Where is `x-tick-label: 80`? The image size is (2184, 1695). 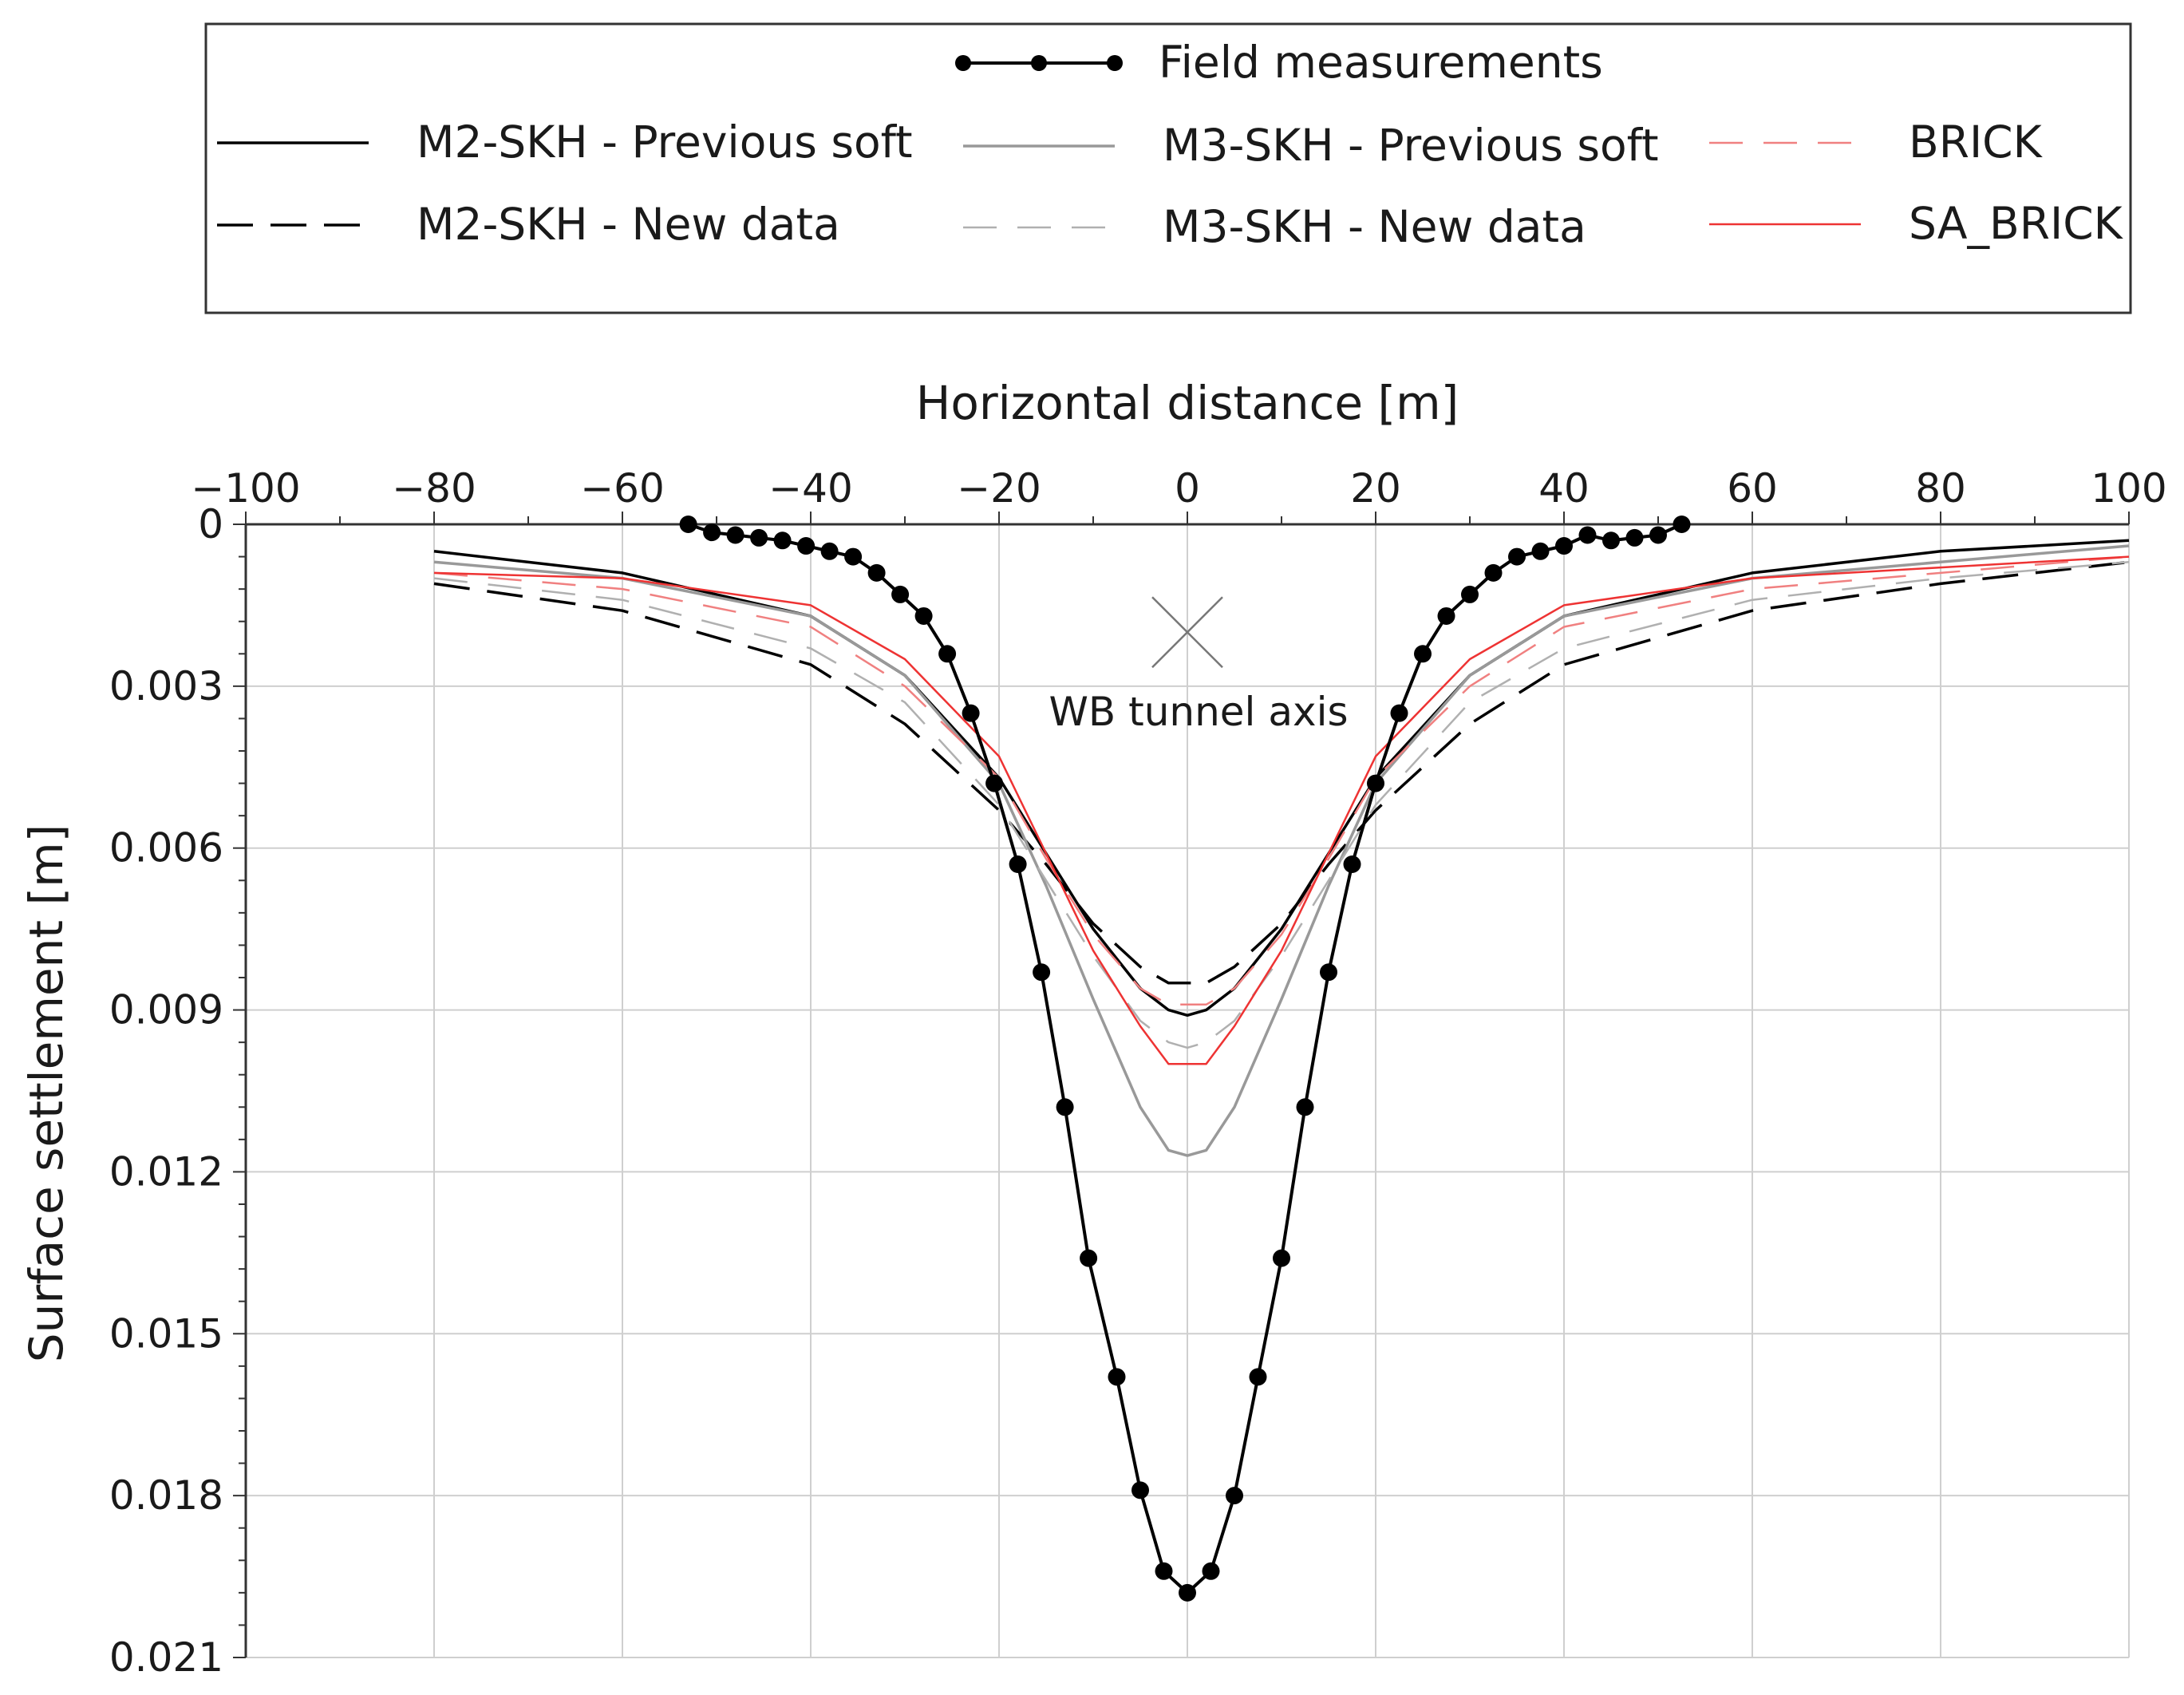
x-tick-label: 80 is located at coordinates (1940, 488).